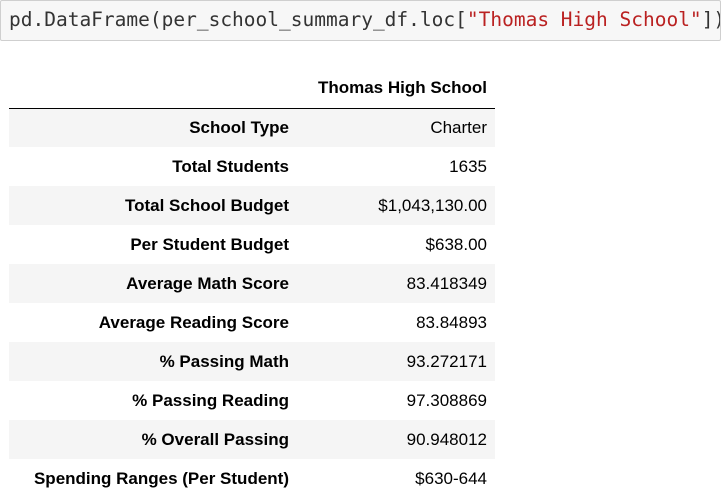  What do you see at coordinates (206, 205) in the screenshot?
I see `row-label: Total School Budget` at bounding box center [206, 205].